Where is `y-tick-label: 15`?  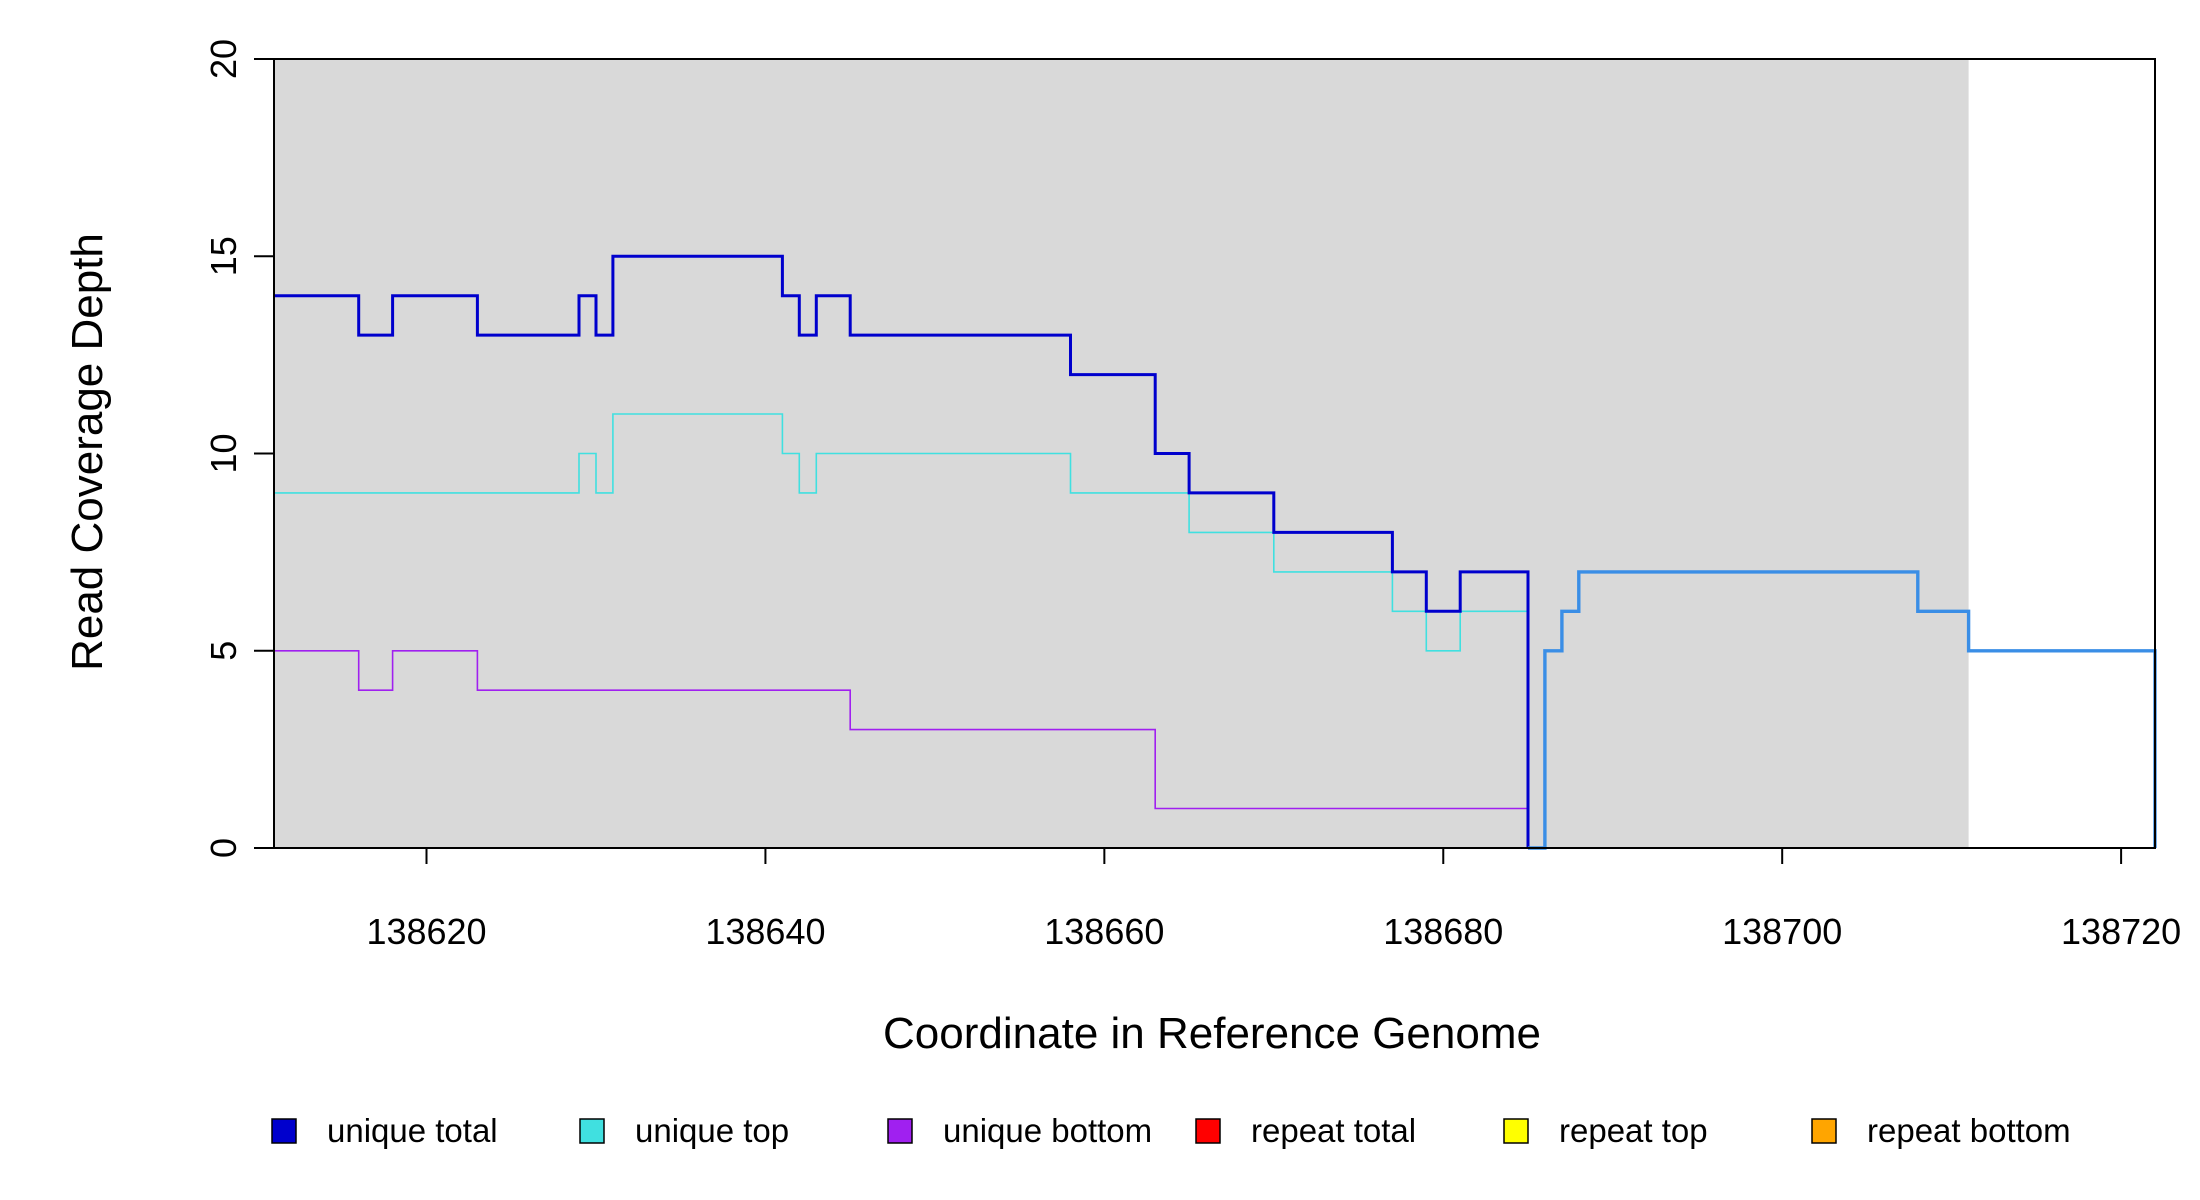
y-tick-label: 15 is located at coordinates (223, 256).